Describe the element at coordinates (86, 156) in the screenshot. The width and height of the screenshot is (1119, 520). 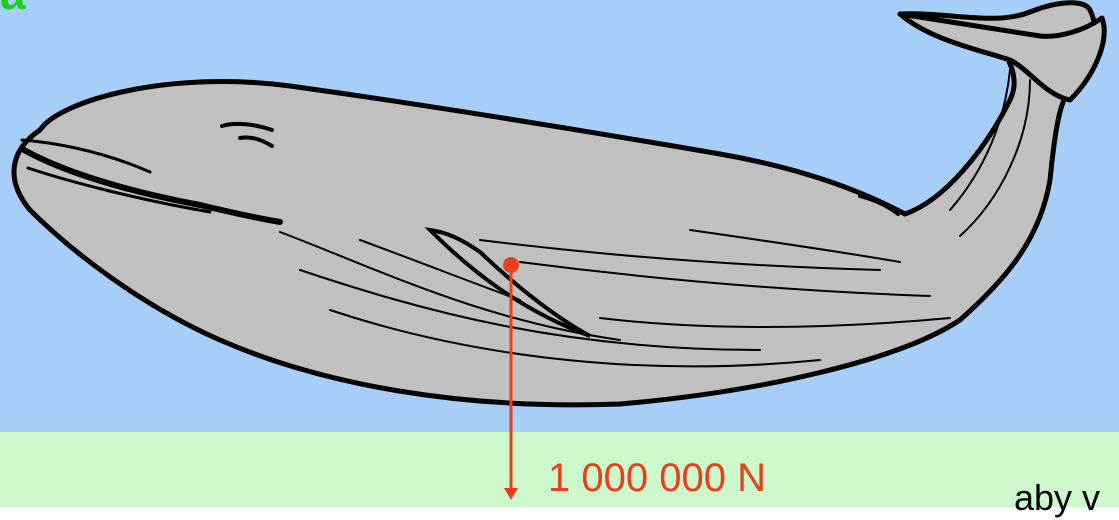
I see `whale-lip` at that location.